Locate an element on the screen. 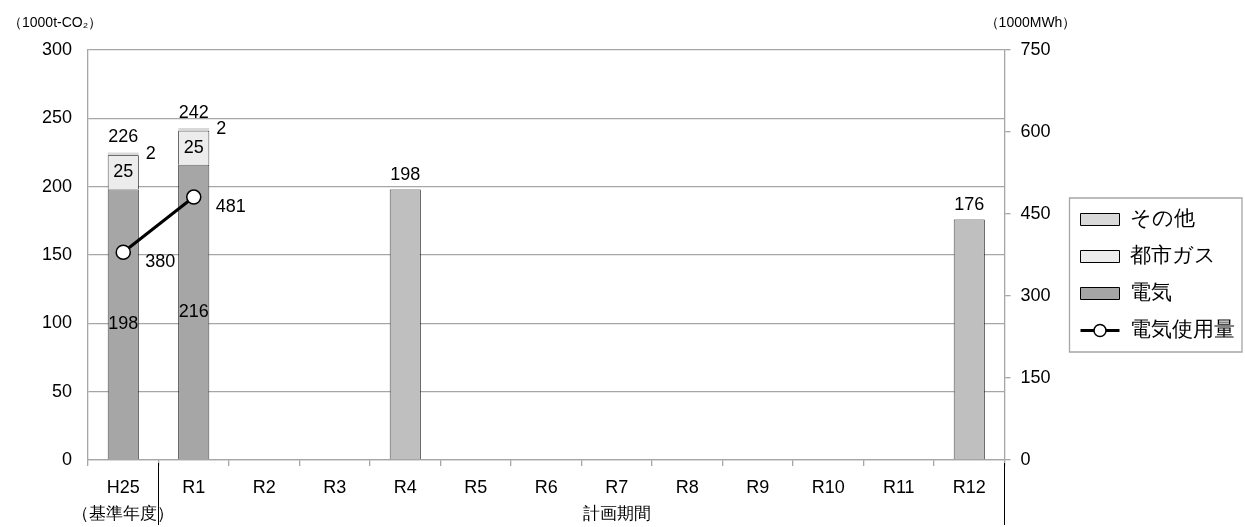 This screenshot has height=527, width=1245. total-label: 226 is located at coordinates (123, 136).